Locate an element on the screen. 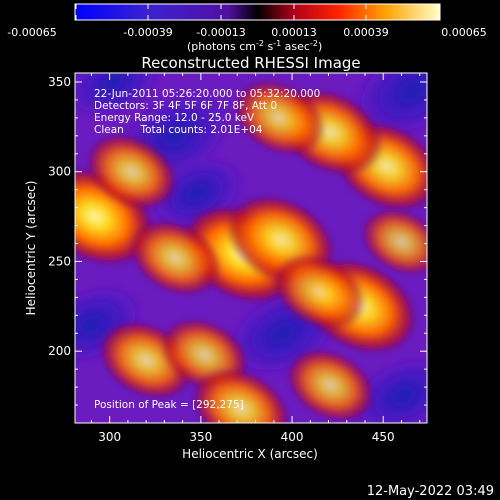 The image size is (500, 500). colorbar-tick-label: -0.00065 is located at coordinates (31, 32).